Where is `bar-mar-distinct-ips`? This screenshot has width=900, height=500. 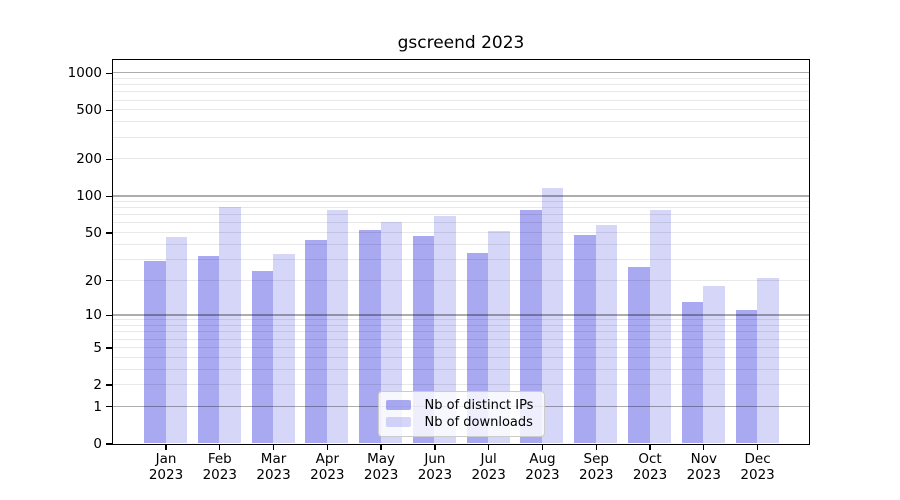 bar-mar-distinct-ips is located at coordinates (262, 357).